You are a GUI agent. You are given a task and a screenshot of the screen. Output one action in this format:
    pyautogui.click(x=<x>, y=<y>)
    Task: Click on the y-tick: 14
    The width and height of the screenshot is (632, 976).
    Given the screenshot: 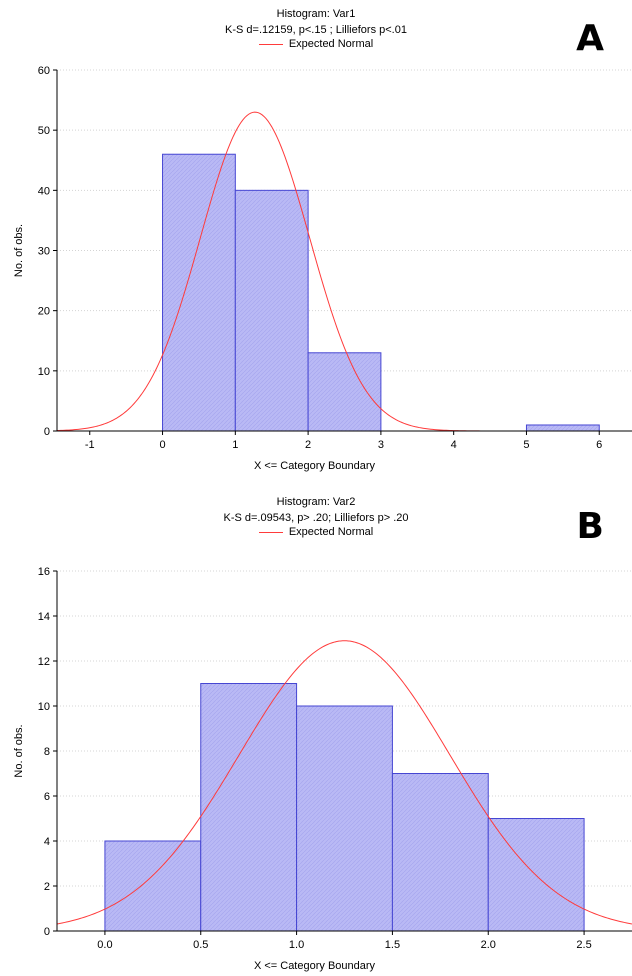 What is the action you would take?
    pyautogui.click(x=47, y=617)
    